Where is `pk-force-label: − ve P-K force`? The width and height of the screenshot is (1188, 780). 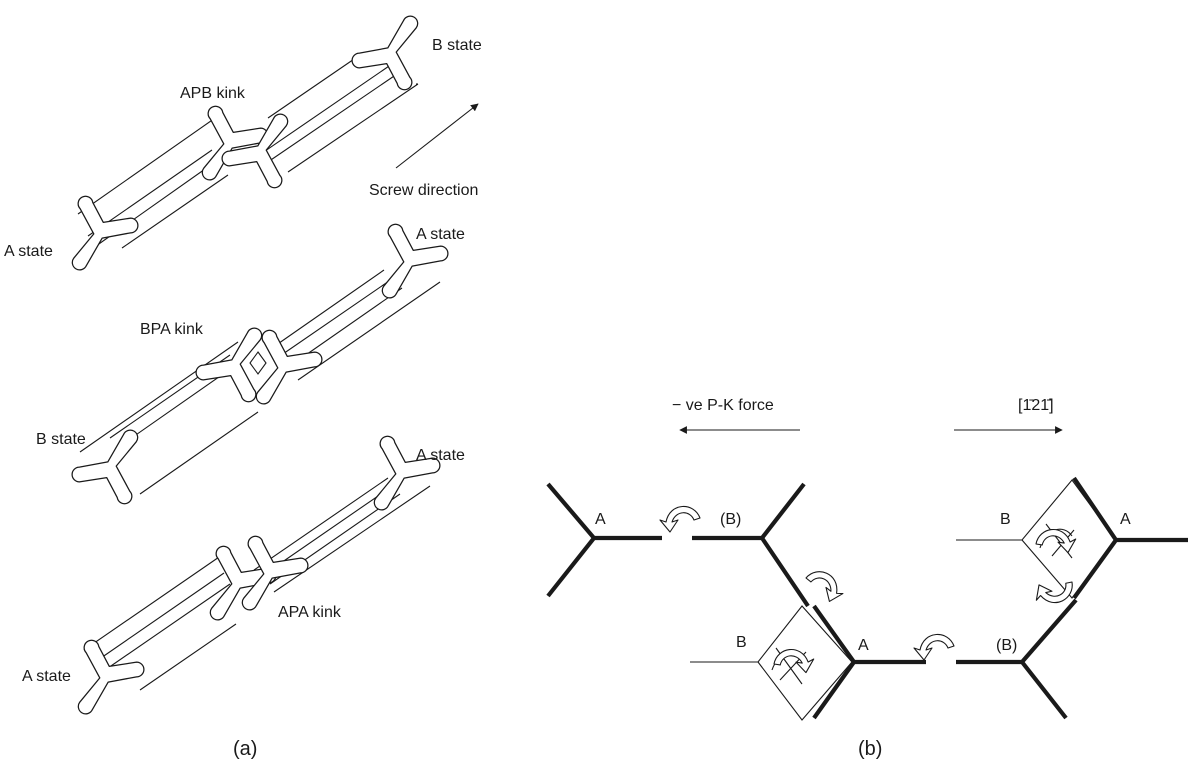
pk-force-label: − ve P-K force is located at coordinates (723, 405).